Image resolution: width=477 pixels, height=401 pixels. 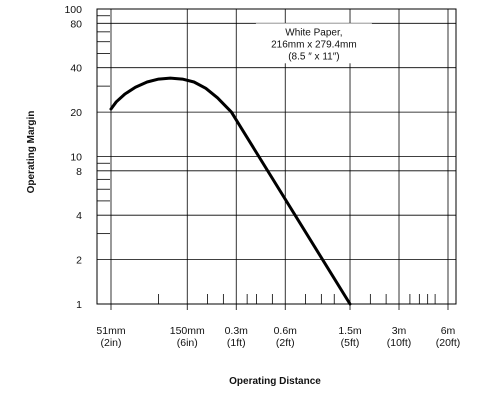 What do you see at coordinates (76, 24) in the screenshot?
I see `y-tick-label: 80` at bounding box center [76, 24].